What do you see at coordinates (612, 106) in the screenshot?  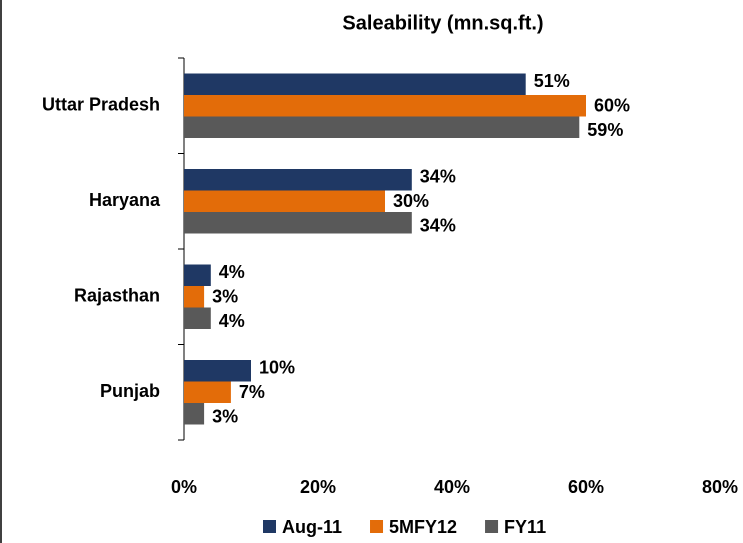 I see `value-label: 60%` at bounding box center [612, 106].